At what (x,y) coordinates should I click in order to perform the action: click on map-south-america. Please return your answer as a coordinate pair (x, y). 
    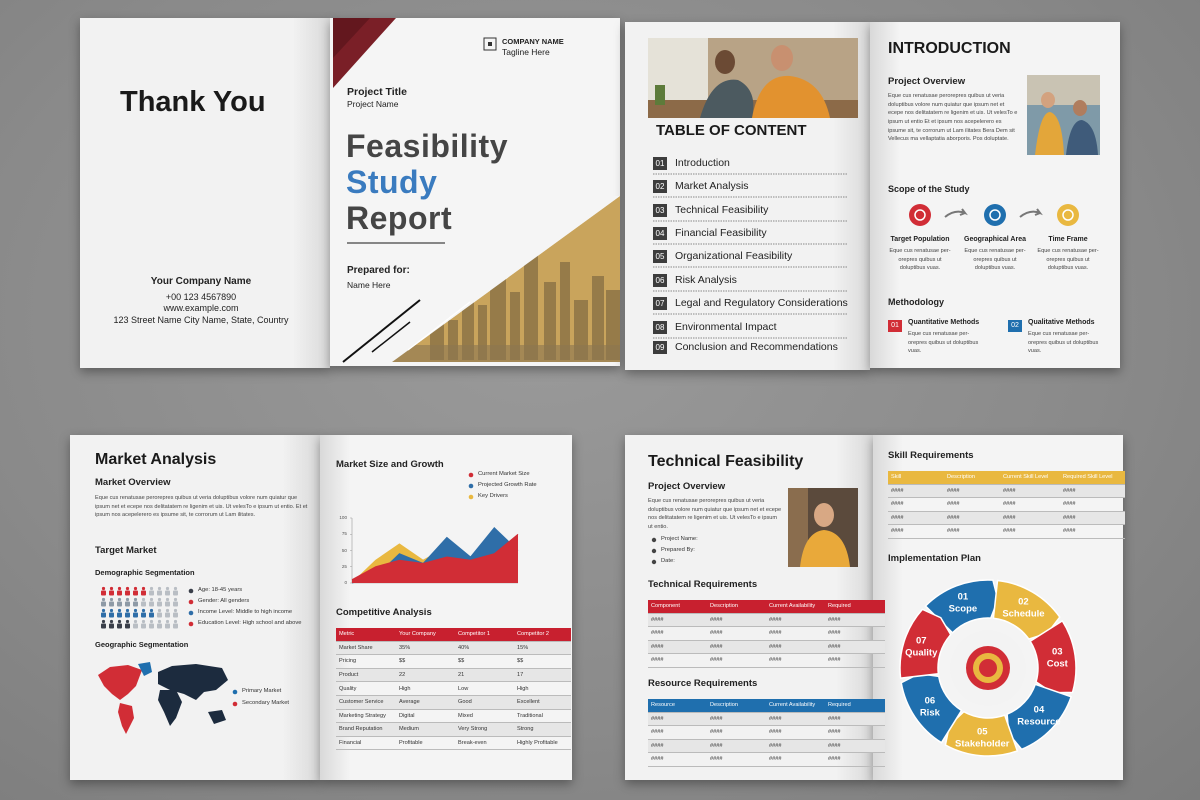
    Looking at the image, I should click on (126, 718).